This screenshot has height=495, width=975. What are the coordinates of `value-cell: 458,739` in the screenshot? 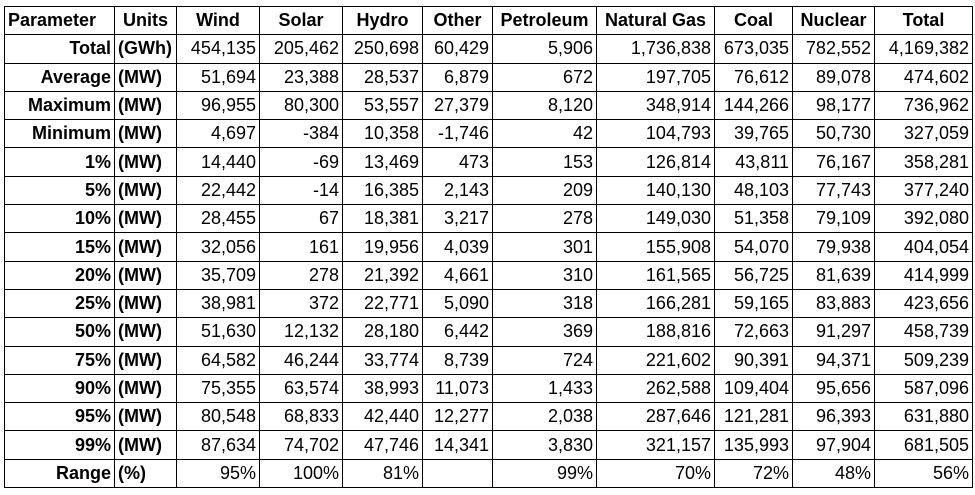 It's located at (923, 332).